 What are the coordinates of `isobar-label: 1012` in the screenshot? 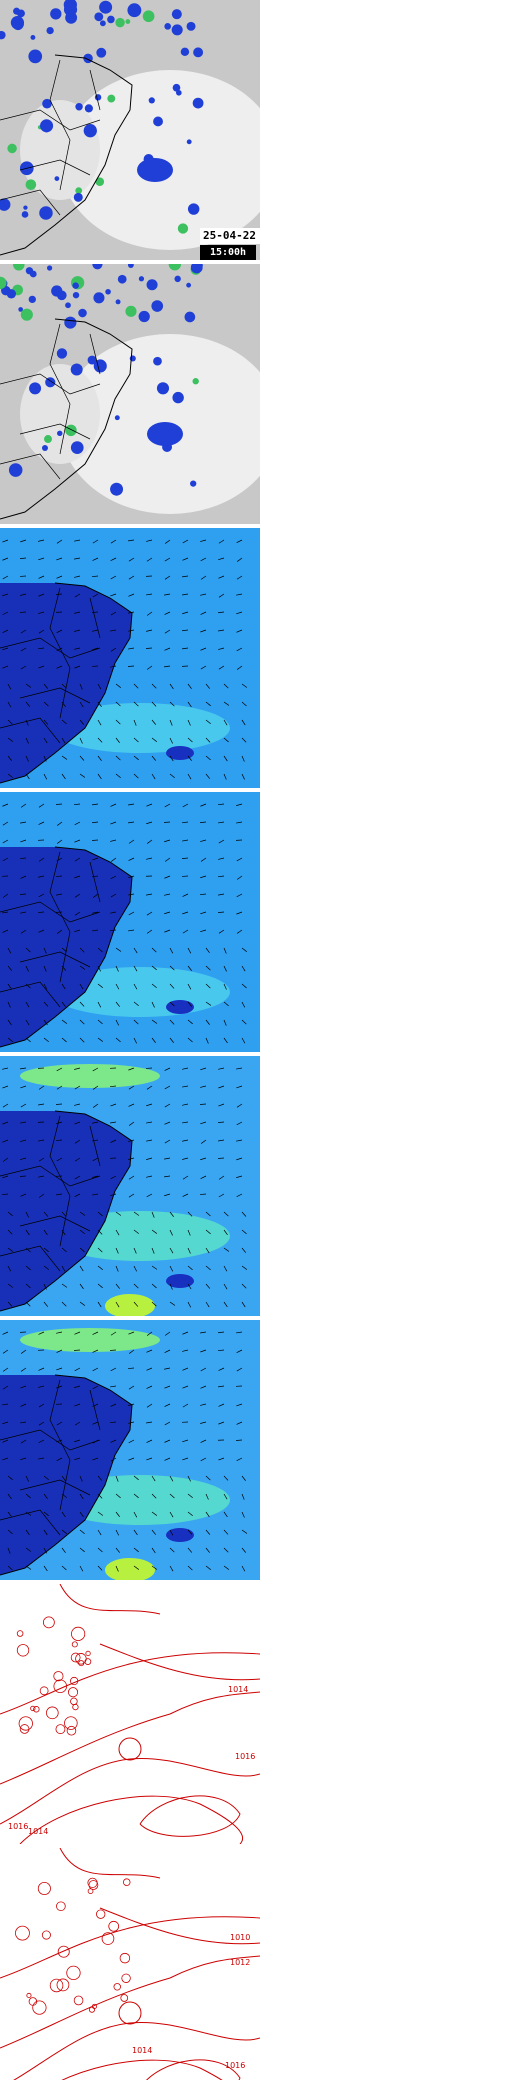 It's located at (240, 1962).